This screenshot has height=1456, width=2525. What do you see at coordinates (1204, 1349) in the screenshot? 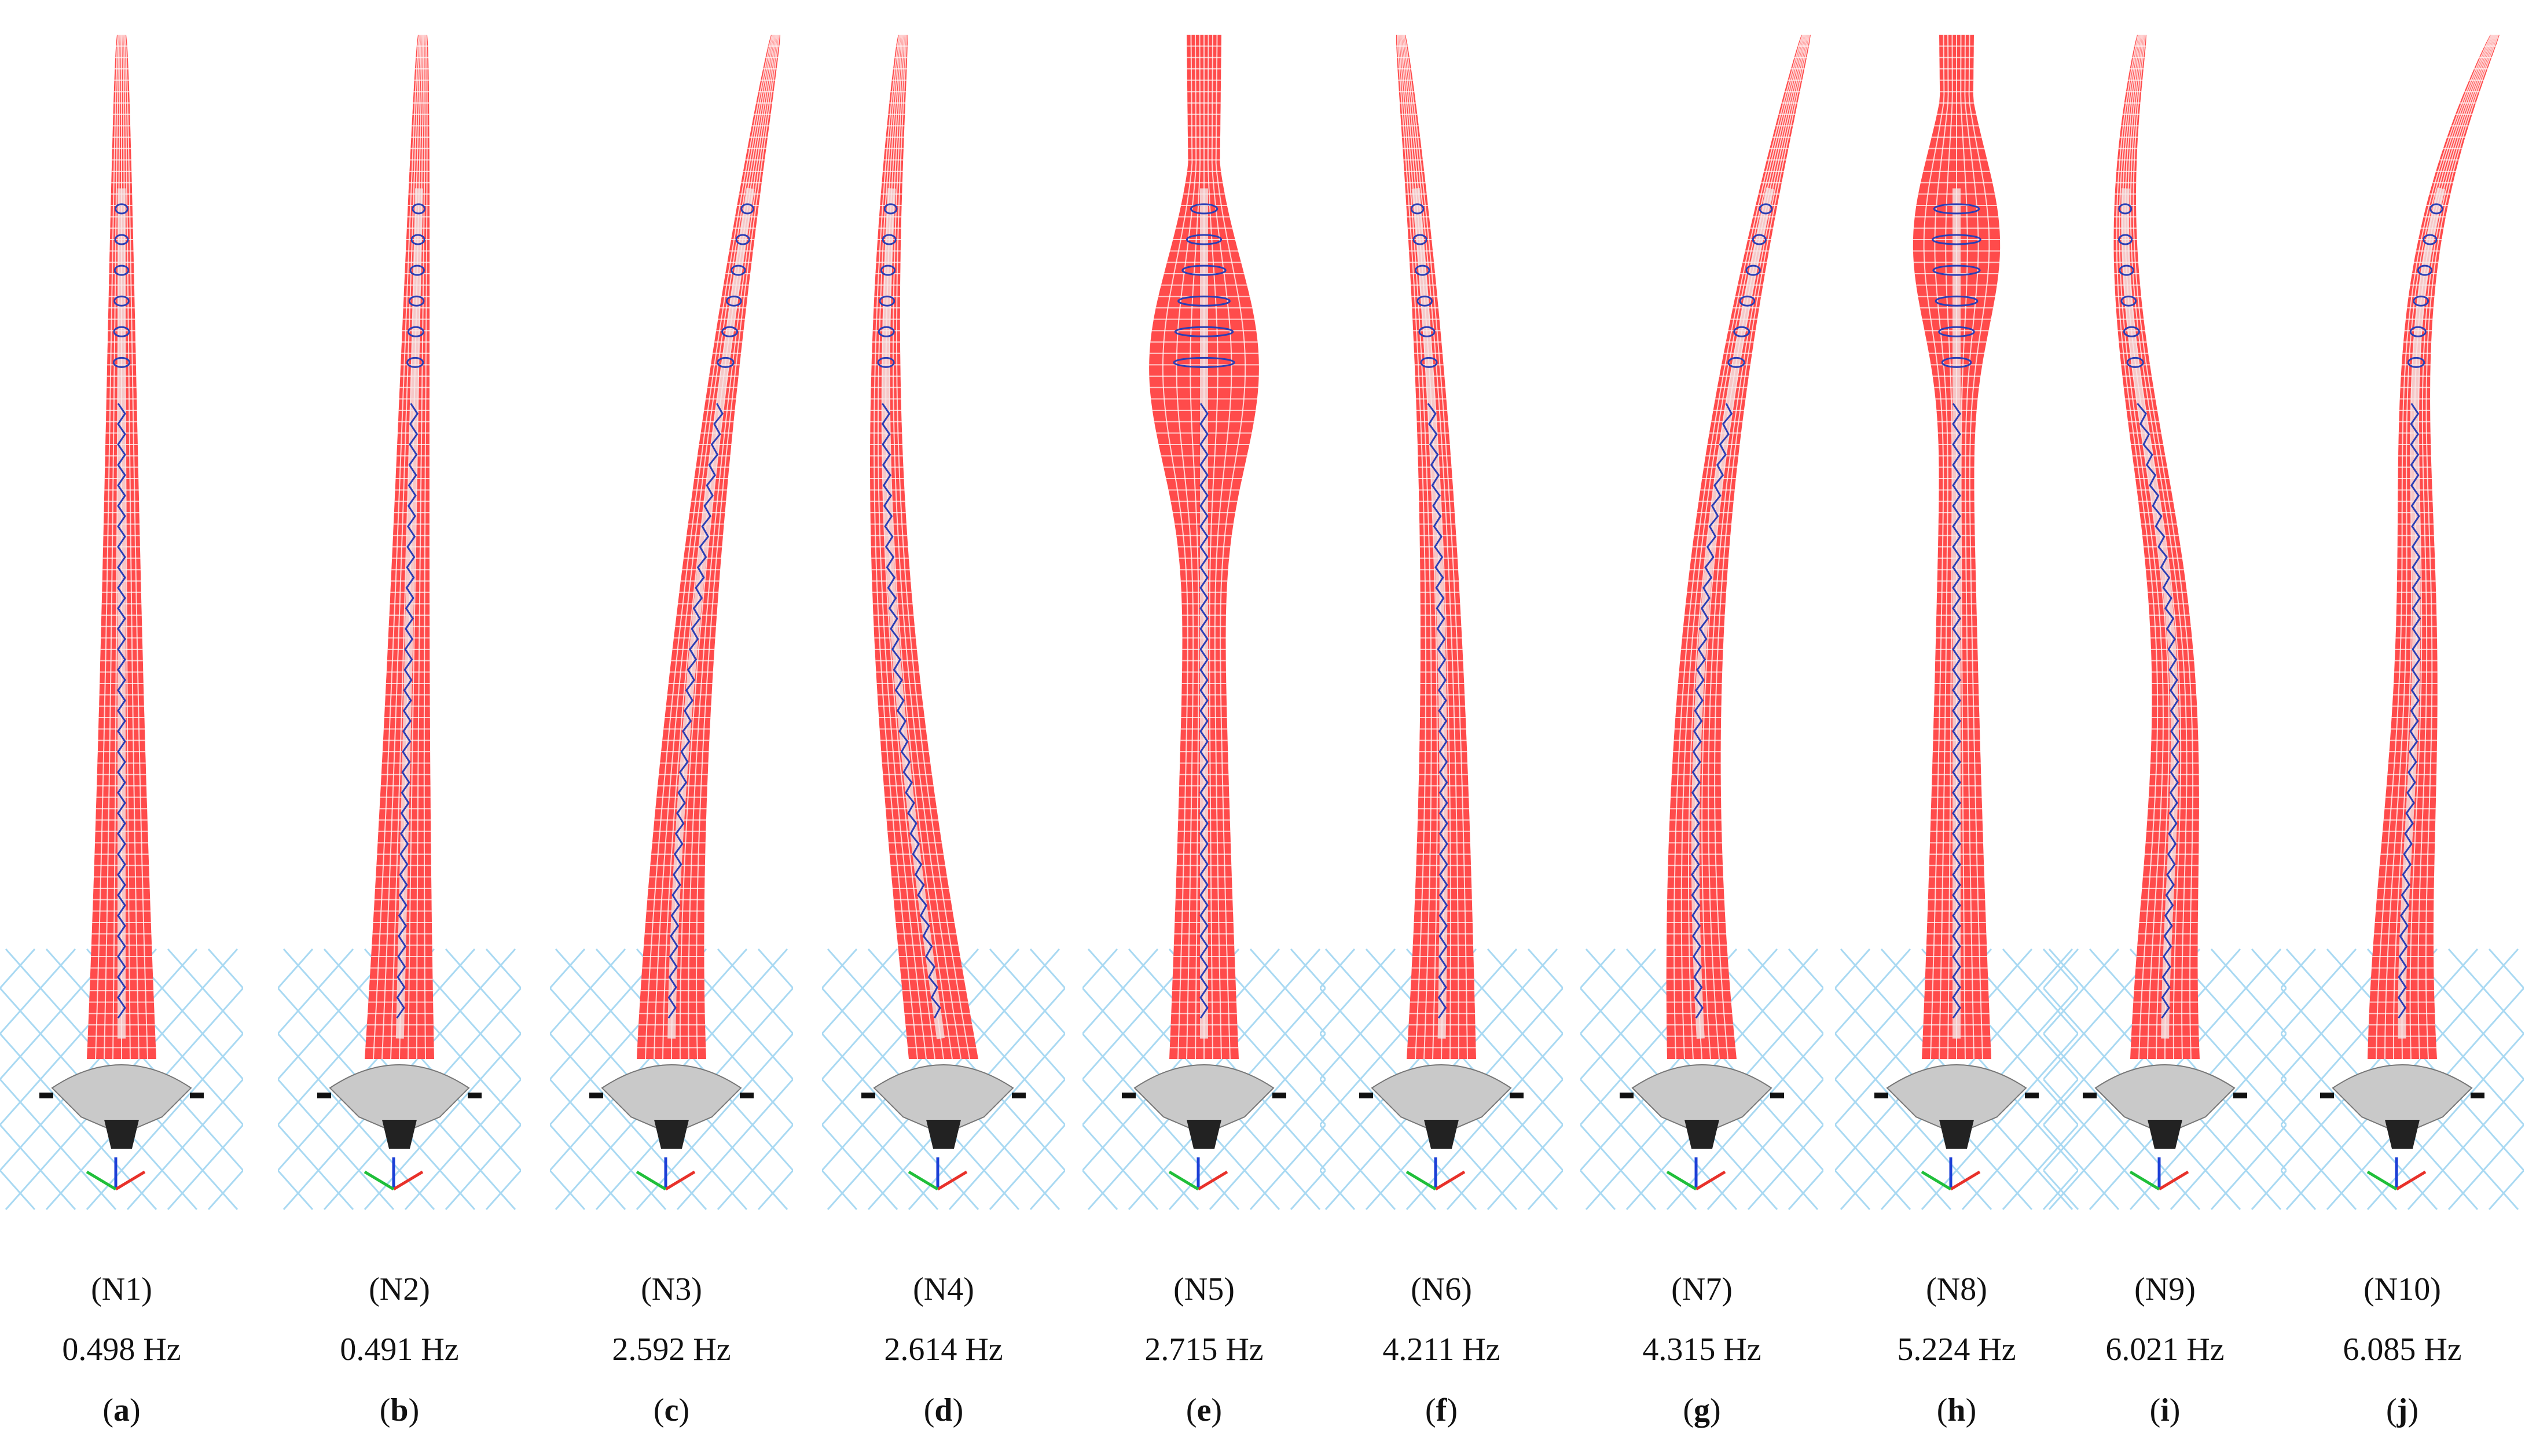
I see `frequency-label: 2.715 Hz` at bounding box center [1204, 1349].